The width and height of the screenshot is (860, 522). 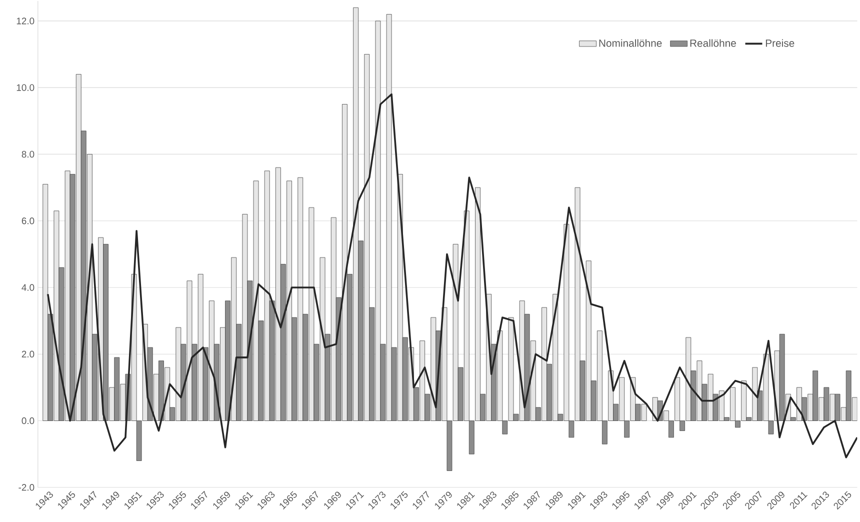 What do you see at coordinates (25, 21) in the screenshot?
I see `y-tick-label: 12.0` at bounding box center [25, 21].